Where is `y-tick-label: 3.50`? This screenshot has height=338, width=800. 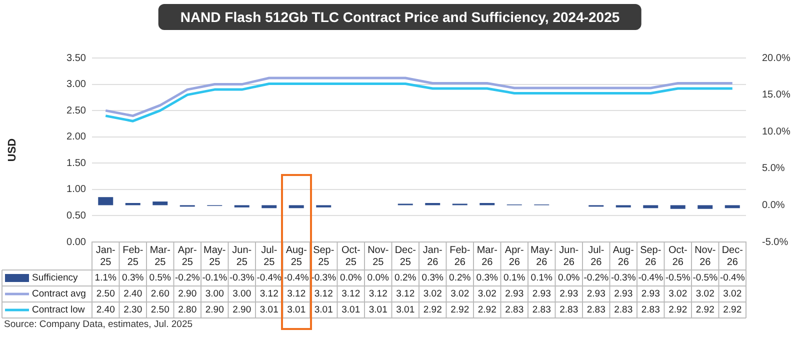
y-tick-label: 3.50 is located at coordinates (76, 58).